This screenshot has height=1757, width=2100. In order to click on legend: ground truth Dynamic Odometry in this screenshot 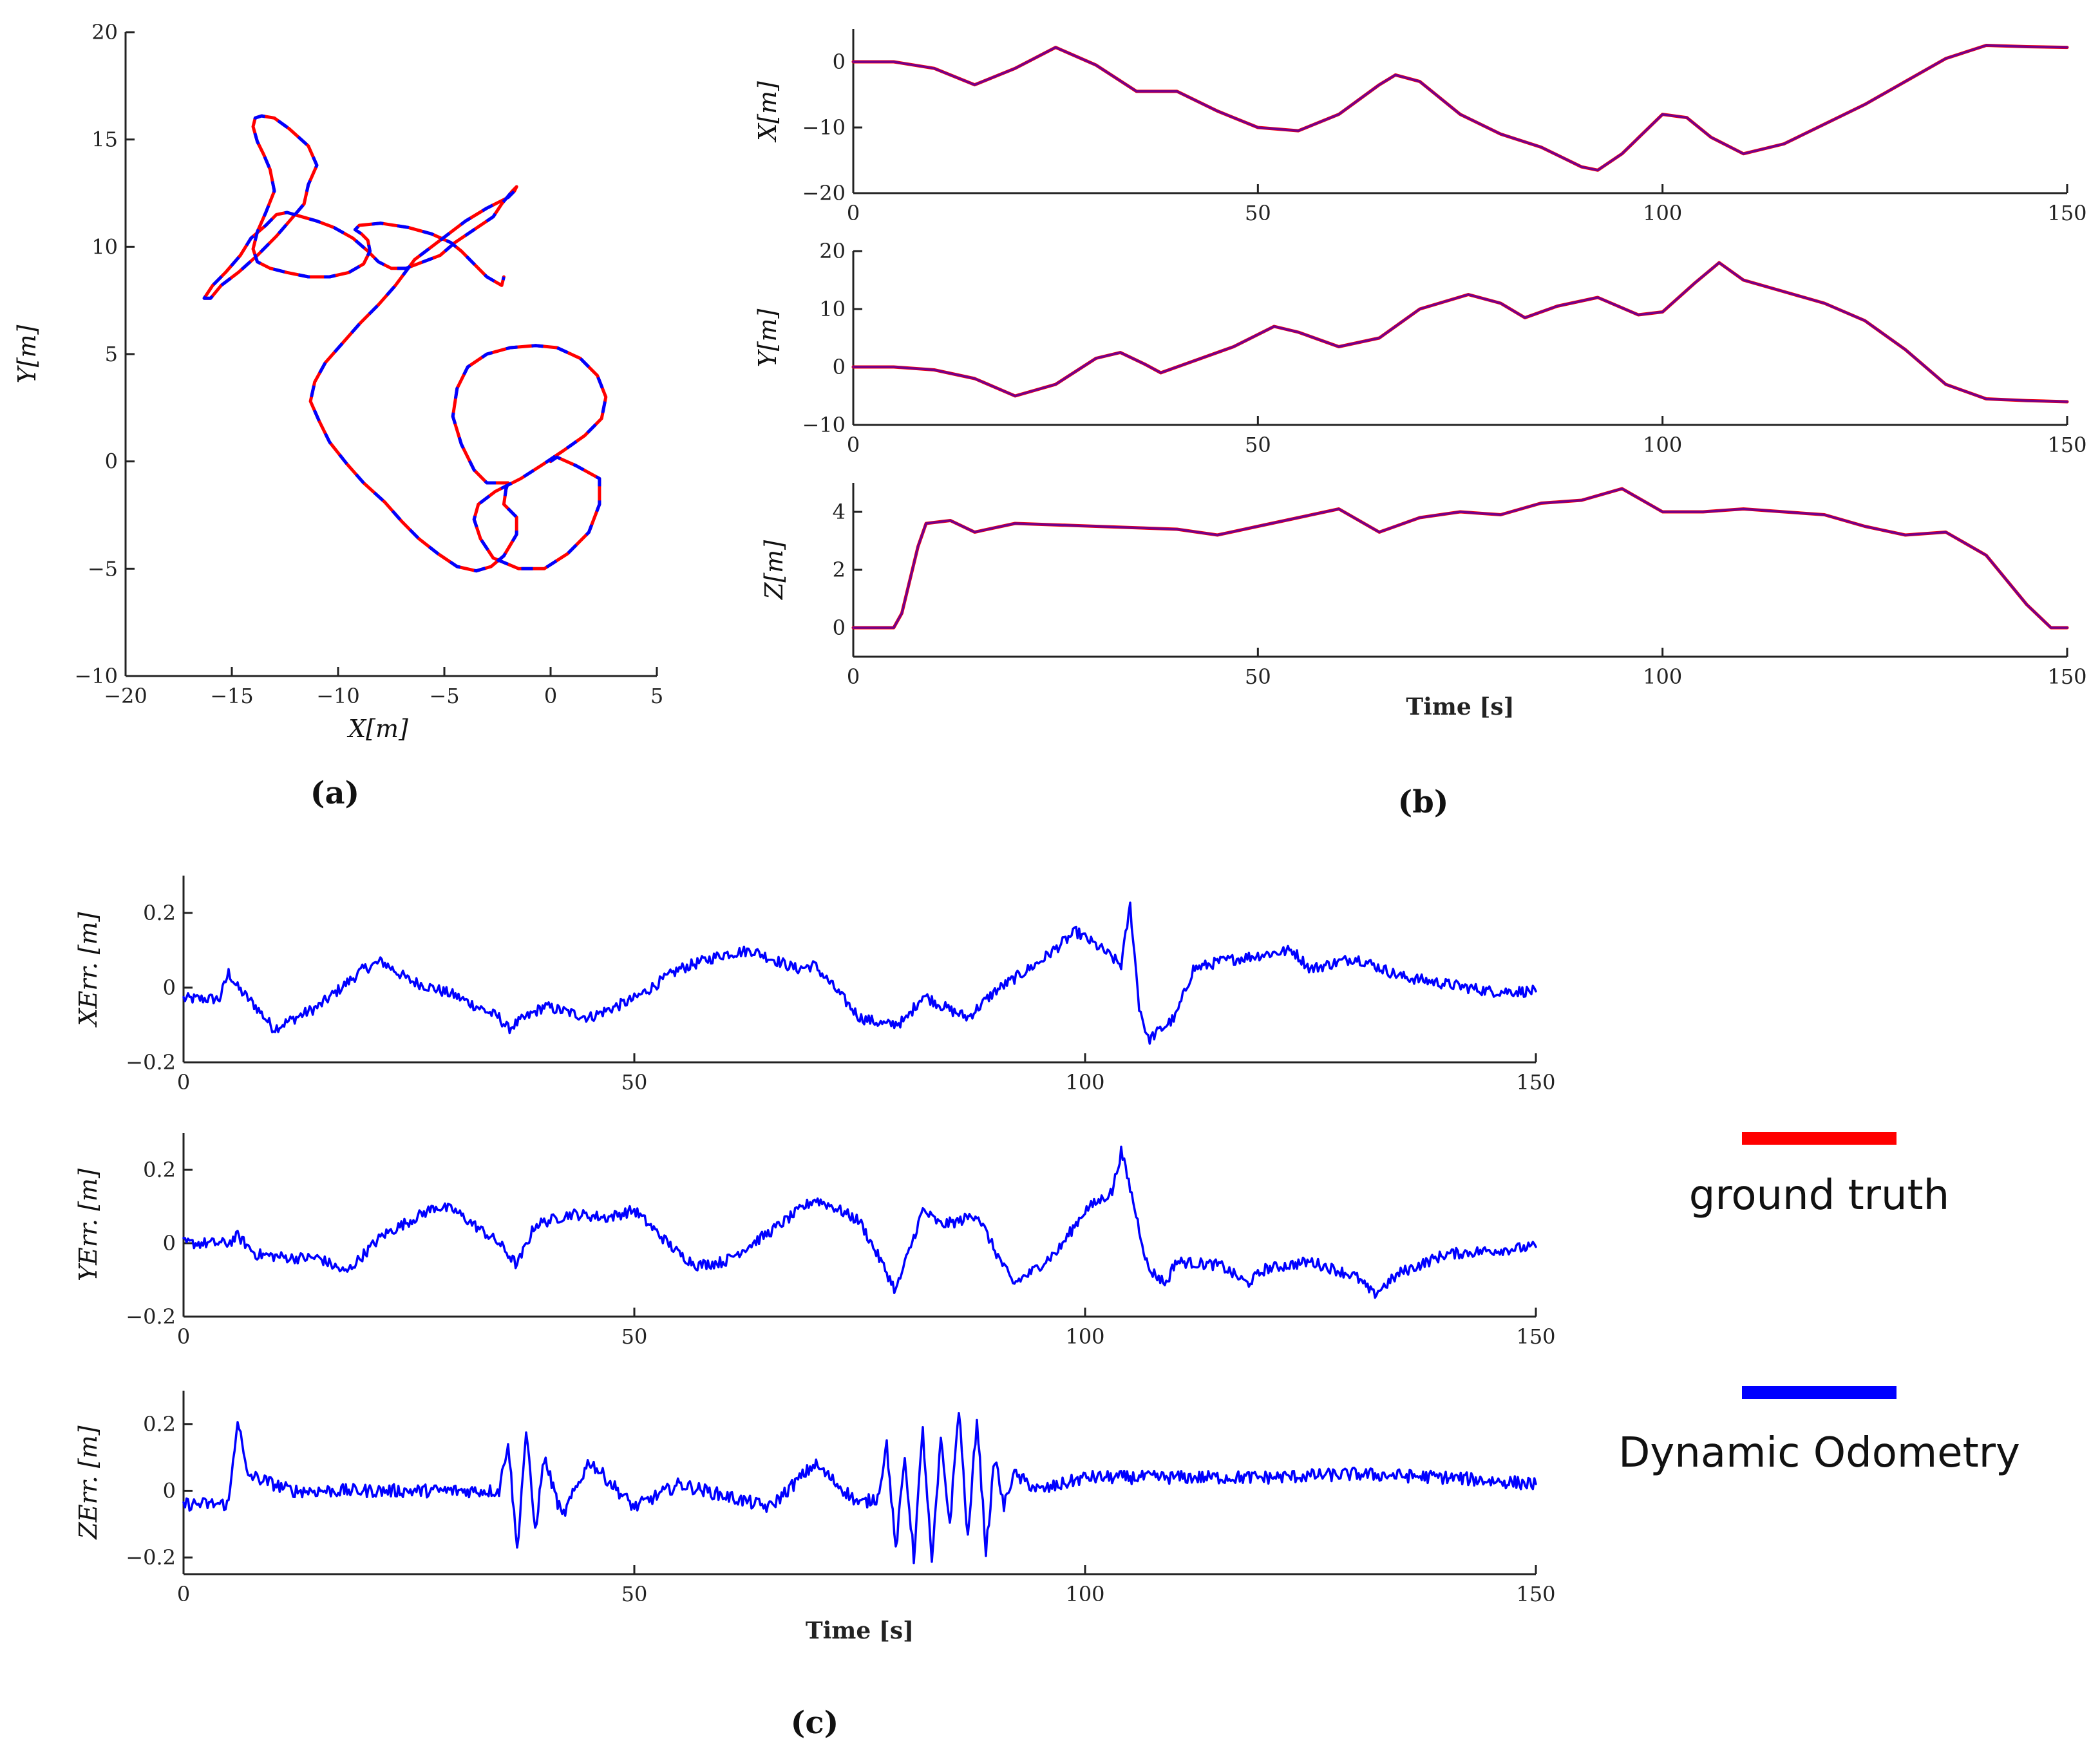, I will do `click(1819, 1304)`.